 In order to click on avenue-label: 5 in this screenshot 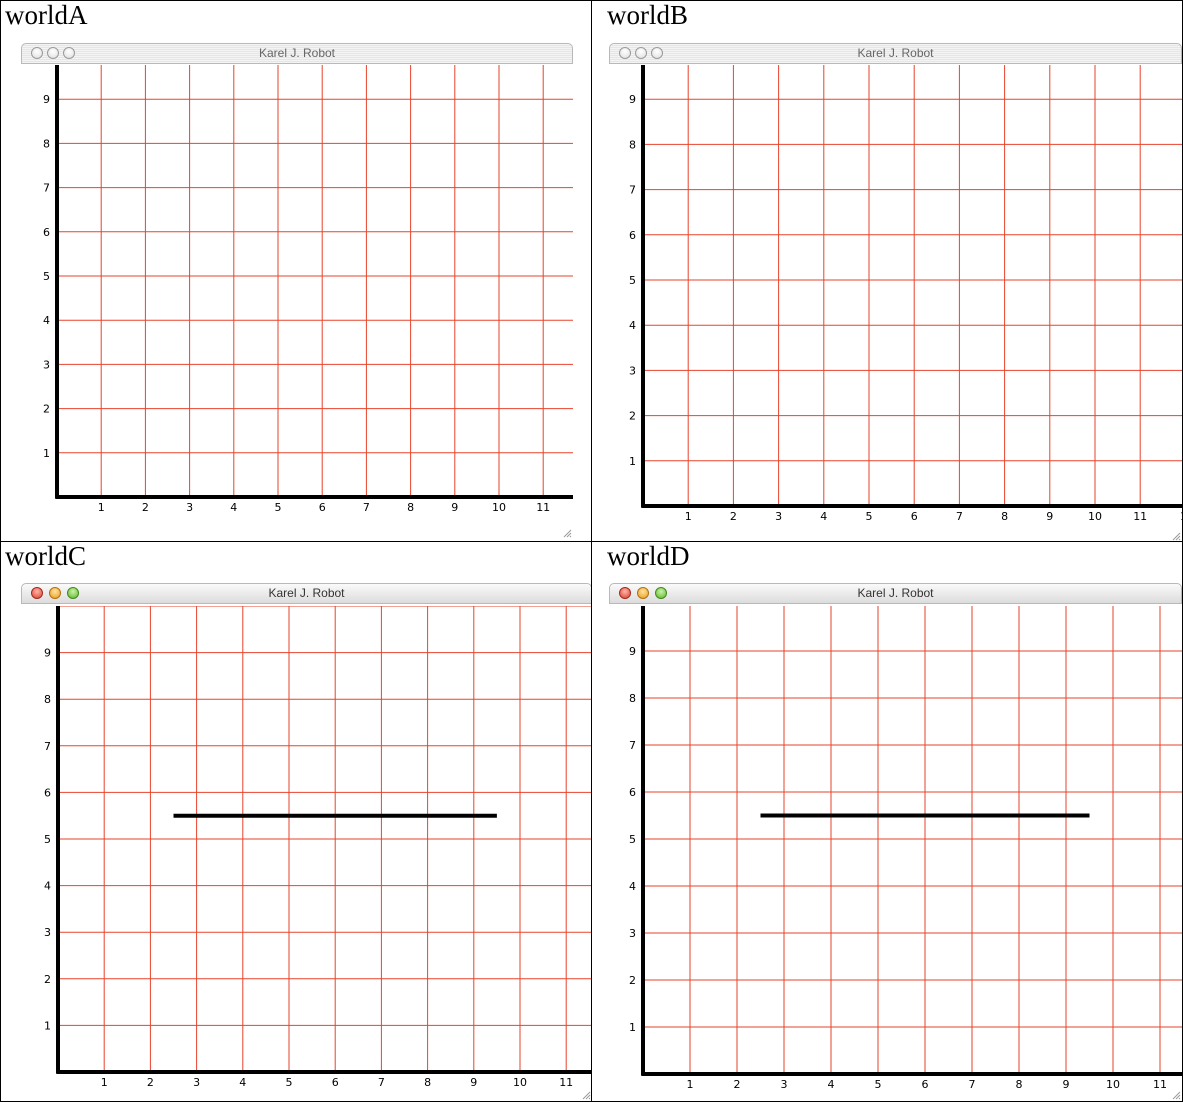, I will do `click(278, 507)`.